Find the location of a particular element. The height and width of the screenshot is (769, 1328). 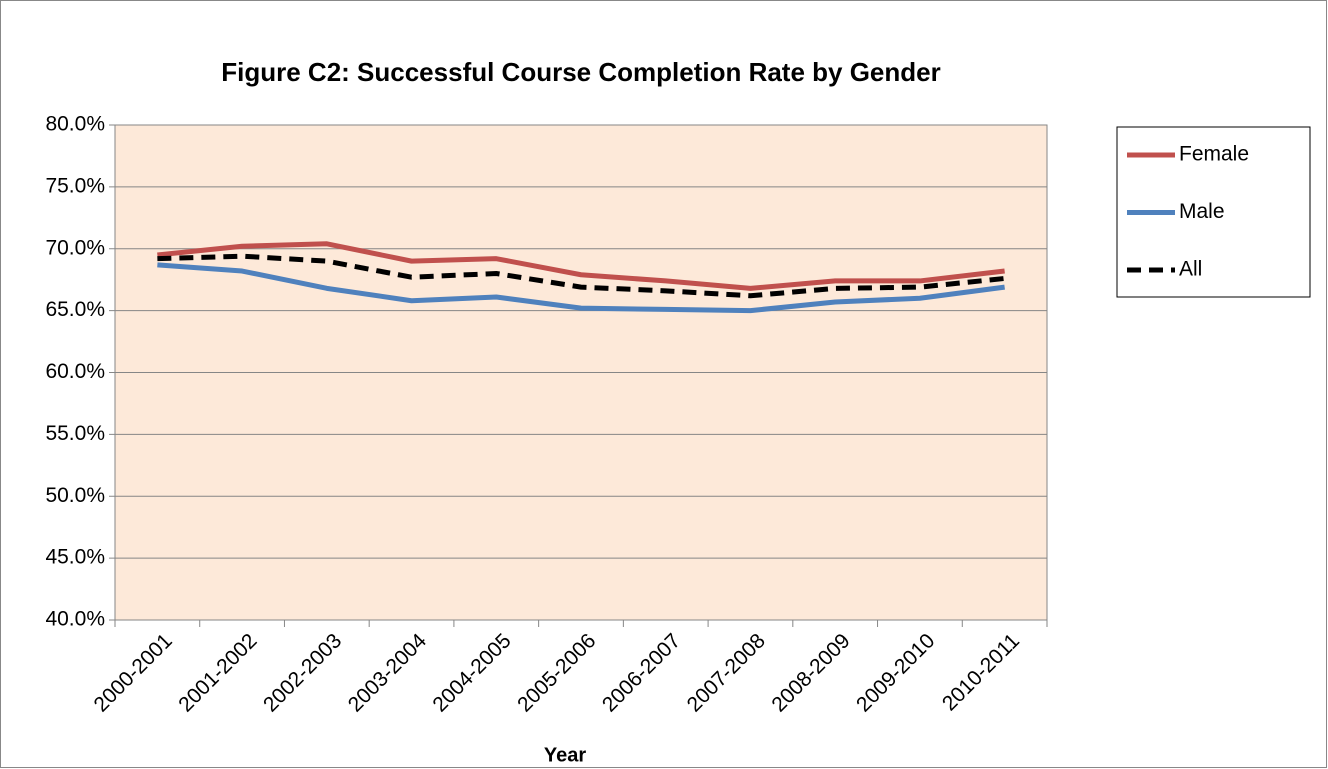

y-tick-label: 75.0% is located at coordinates (75, 185).